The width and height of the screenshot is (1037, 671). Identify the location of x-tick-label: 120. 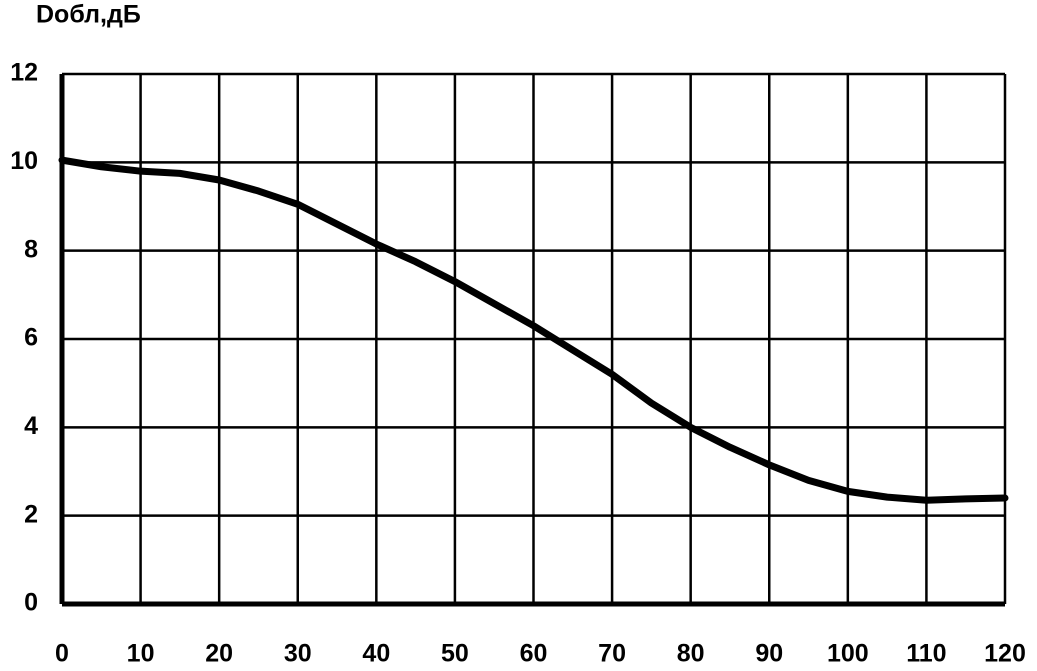
(1005, 654).